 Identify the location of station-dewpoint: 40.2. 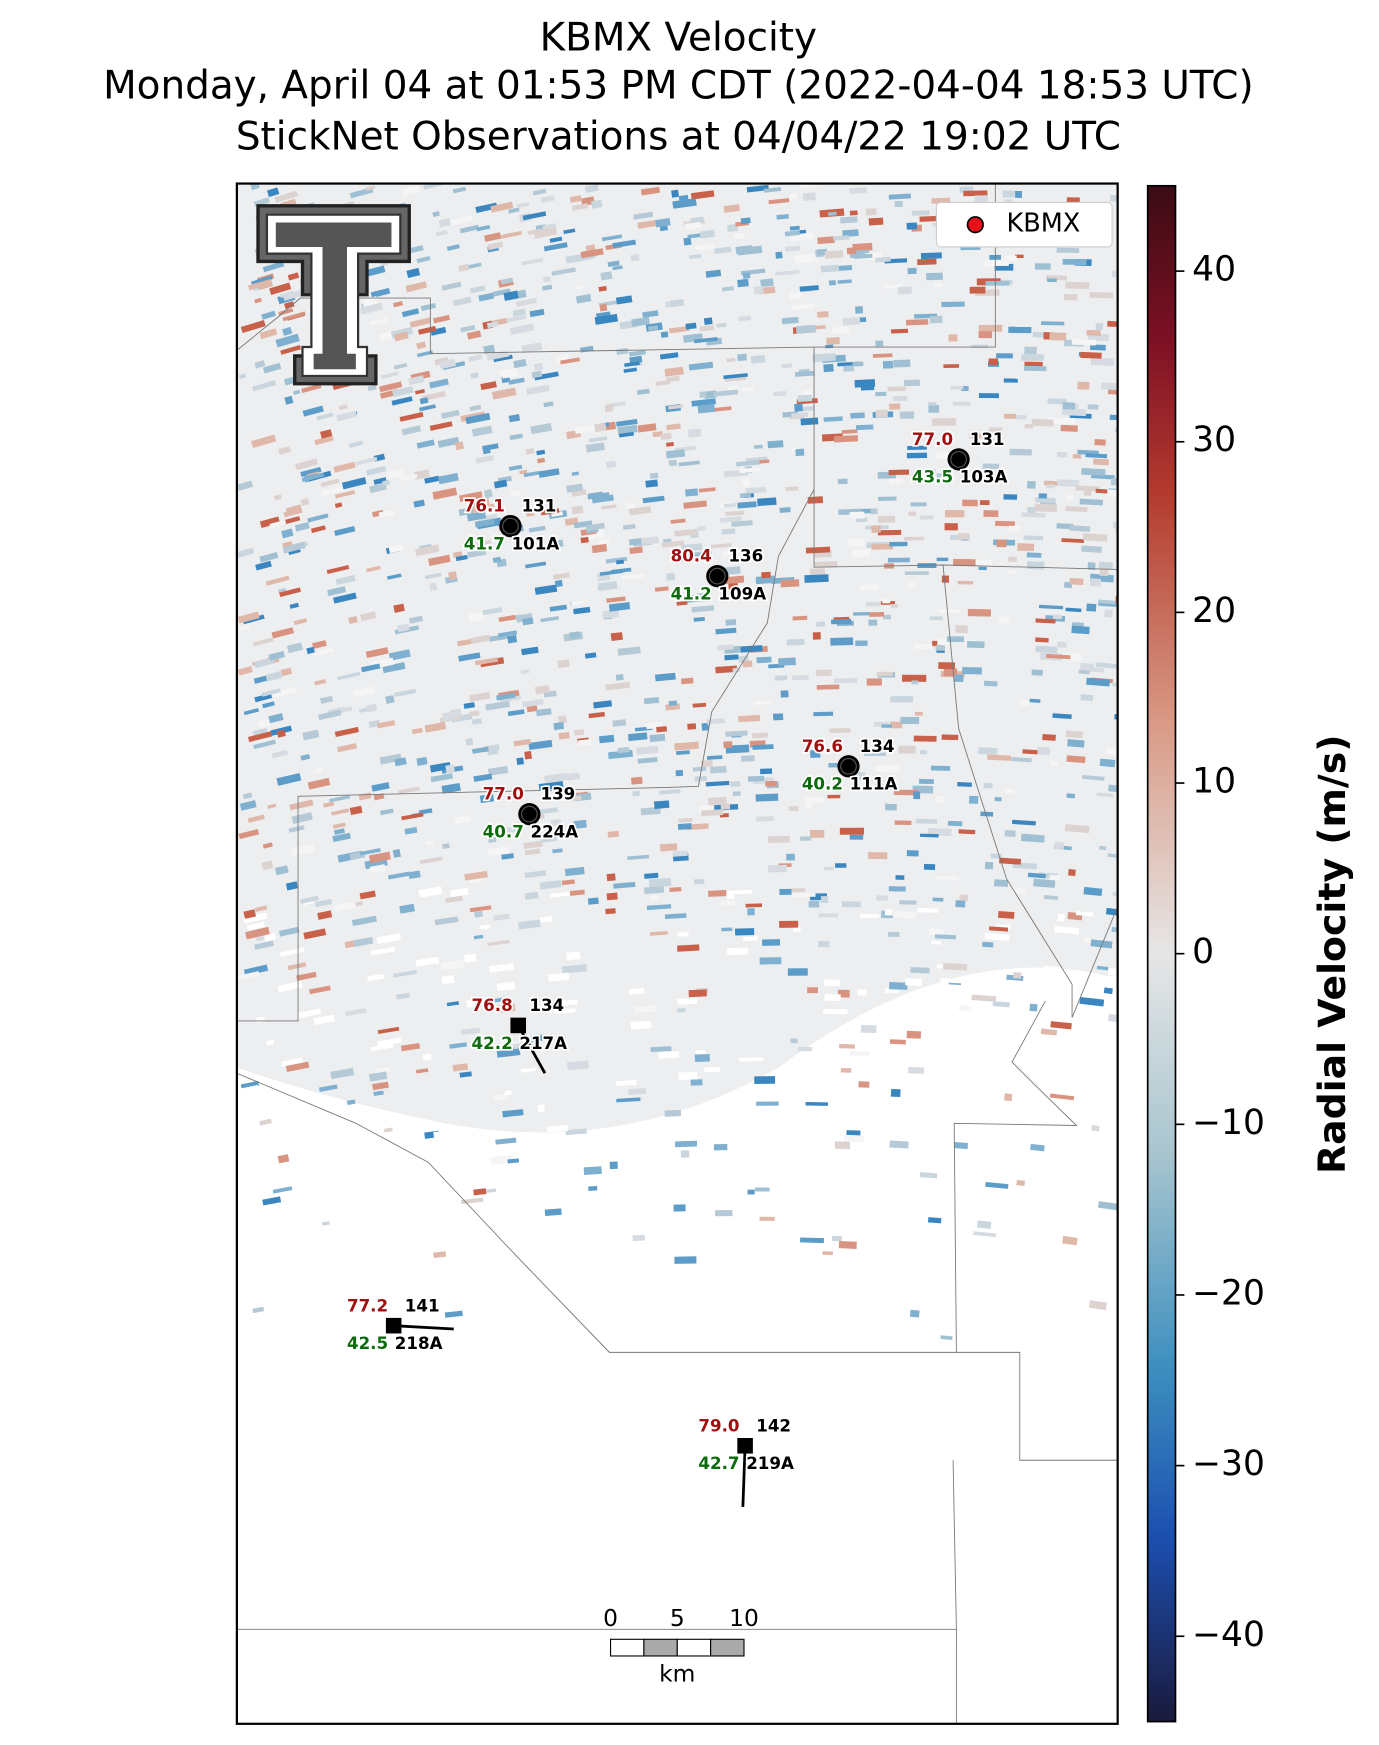
(822, 784).